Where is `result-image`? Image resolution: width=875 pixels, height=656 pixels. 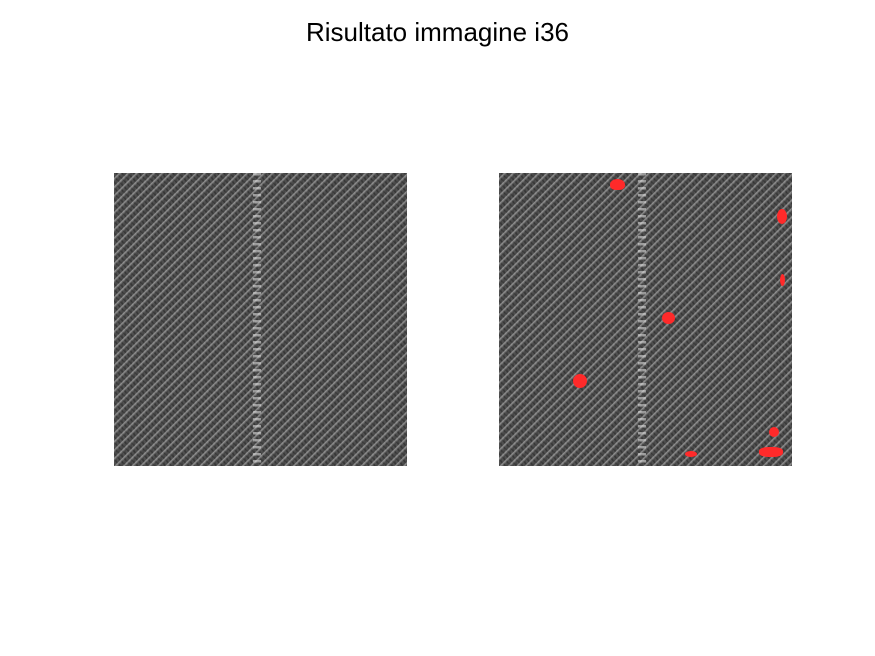
result-image is located at coordinates (645, 319).